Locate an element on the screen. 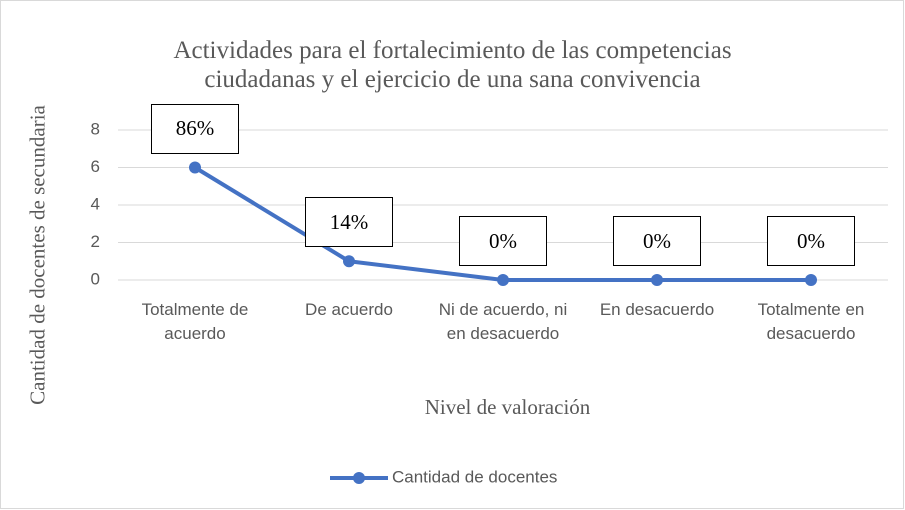 Image resolution: width=905 pixels, height=510 pixels. x-tick-label: En desacuerdo is located at coordinates (657, 309).